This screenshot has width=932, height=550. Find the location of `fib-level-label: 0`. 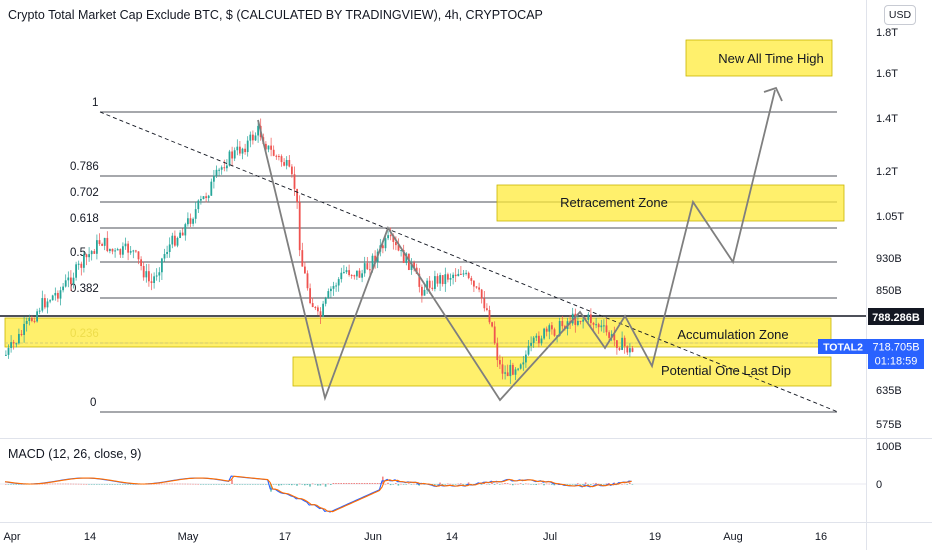

fib-level-label: 0 is located at coordinates (93, 403).